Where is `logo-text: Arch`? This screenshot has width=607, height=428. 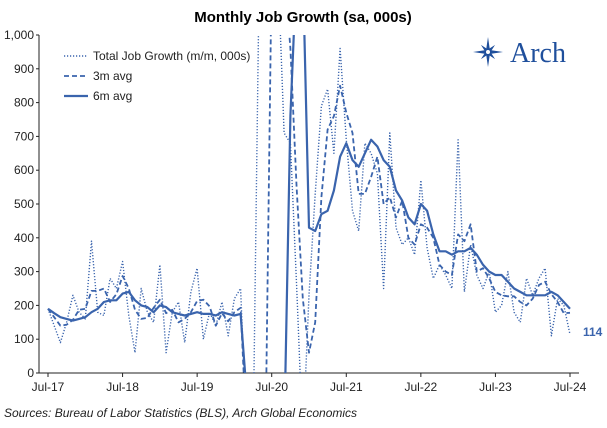
logo-text: Arch is located at coordinates (538, 53).